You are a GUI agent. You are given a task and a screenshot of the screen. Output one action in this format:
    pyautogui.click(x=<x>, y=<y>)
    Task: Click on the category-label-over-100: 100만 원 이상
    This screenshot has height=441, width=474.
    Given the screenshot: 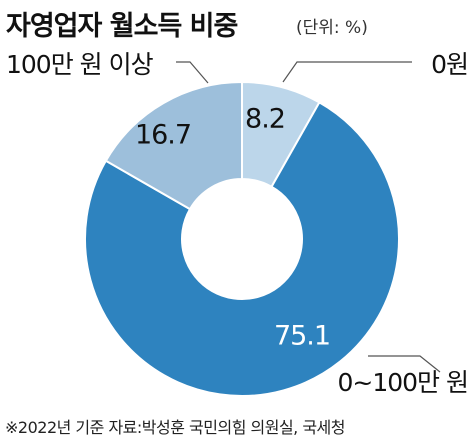 What is the action you would take?
    pyautogui.click(x=80, y=64)
    